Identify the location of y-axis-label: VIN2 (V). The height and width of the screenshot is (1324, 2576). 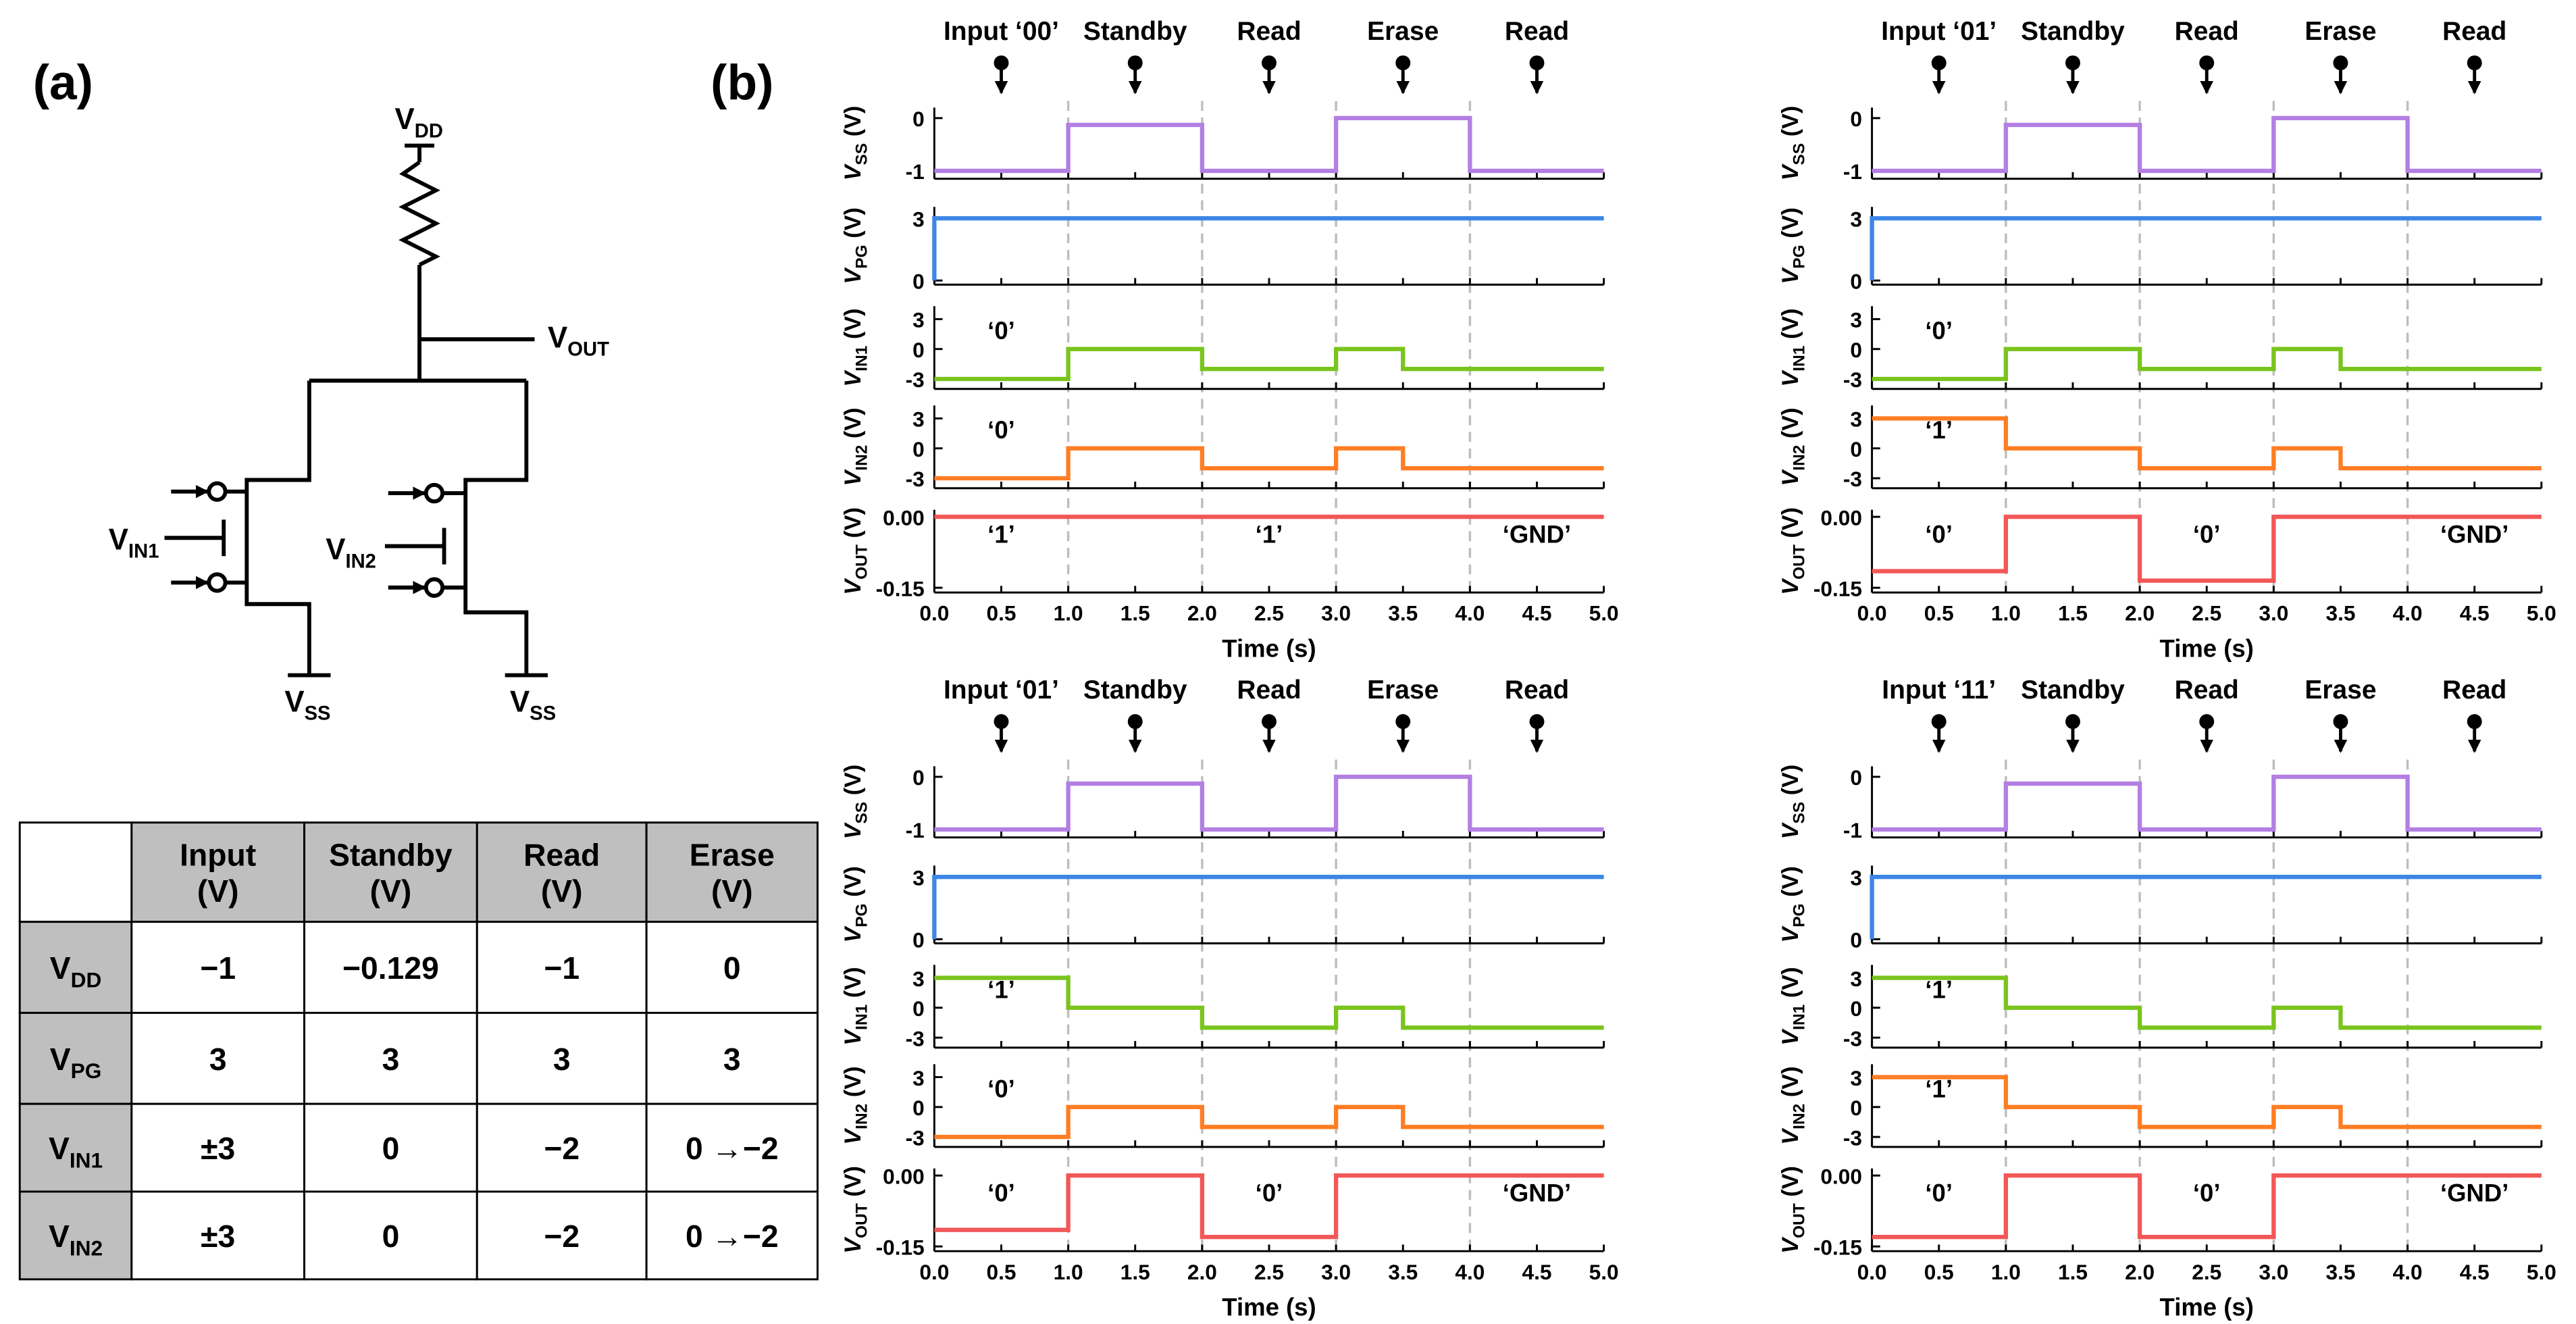
(1794, 1105).